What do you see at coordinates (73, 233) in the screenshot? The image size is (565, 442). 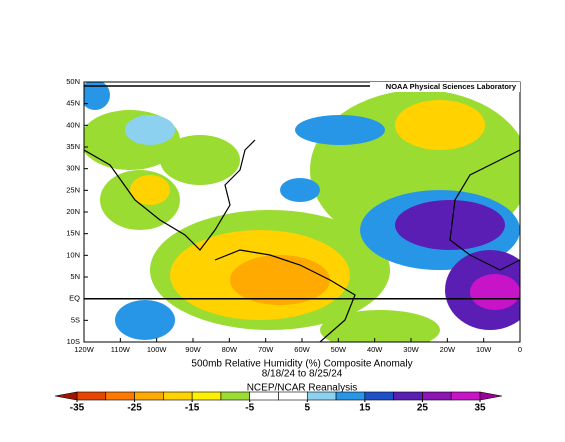 I see `lat-label: 15N` at bounding box center [73, 233].